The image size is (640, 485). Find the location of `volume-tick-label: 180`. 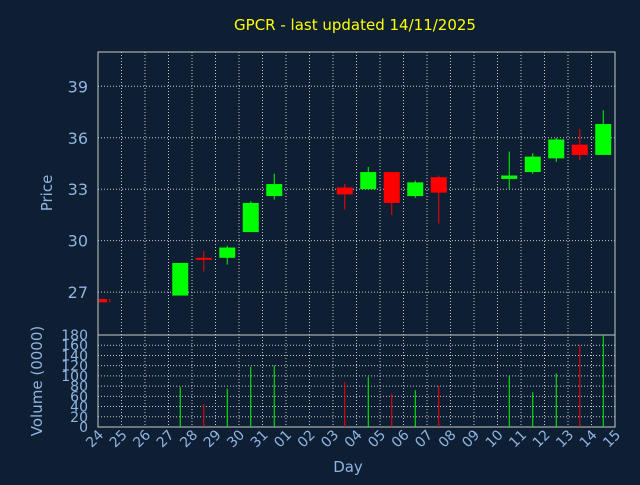

volume-tick-label: 180 is located at coordinates (74, 336).